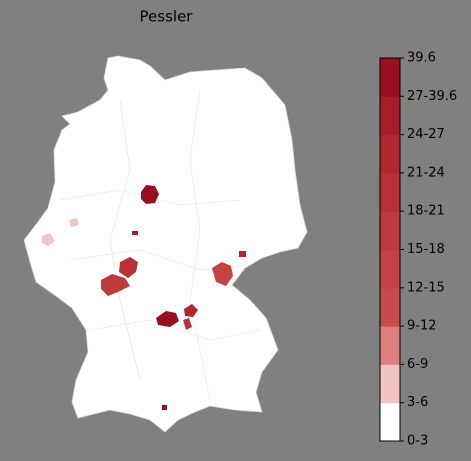  What do you see at coordinates (167, 17) in the screenshot?
I see `map-title: Pessler` at bounding box center [167, 17].